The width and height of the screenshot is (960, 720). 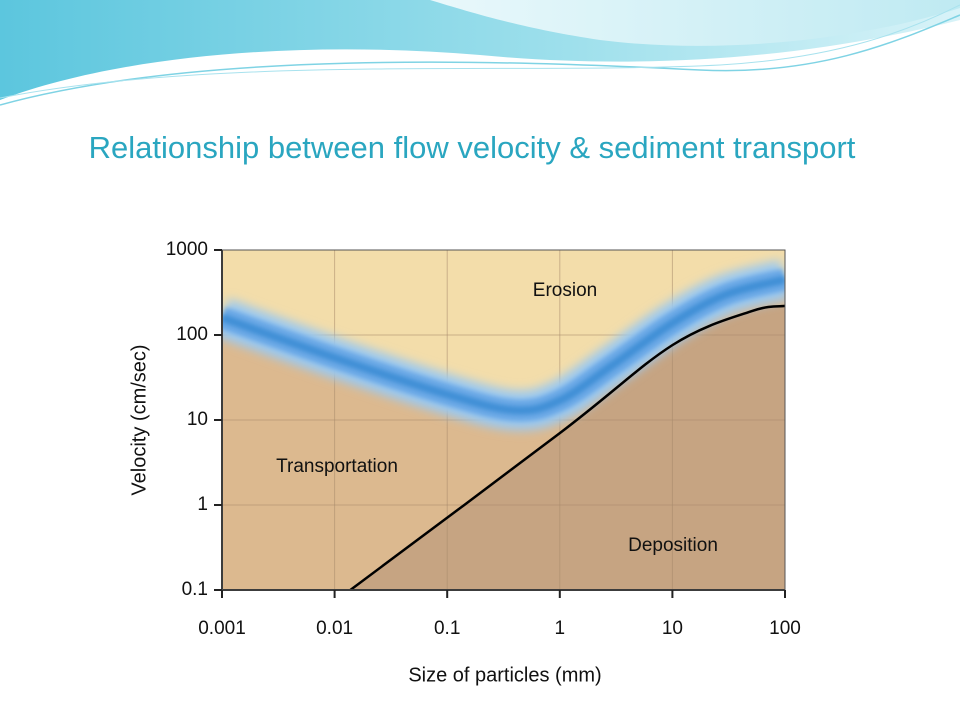 What do you see at coordinates (565, 290) in the screenshot?
I see `region-label: Erosion` at bounding box center [565, 290].